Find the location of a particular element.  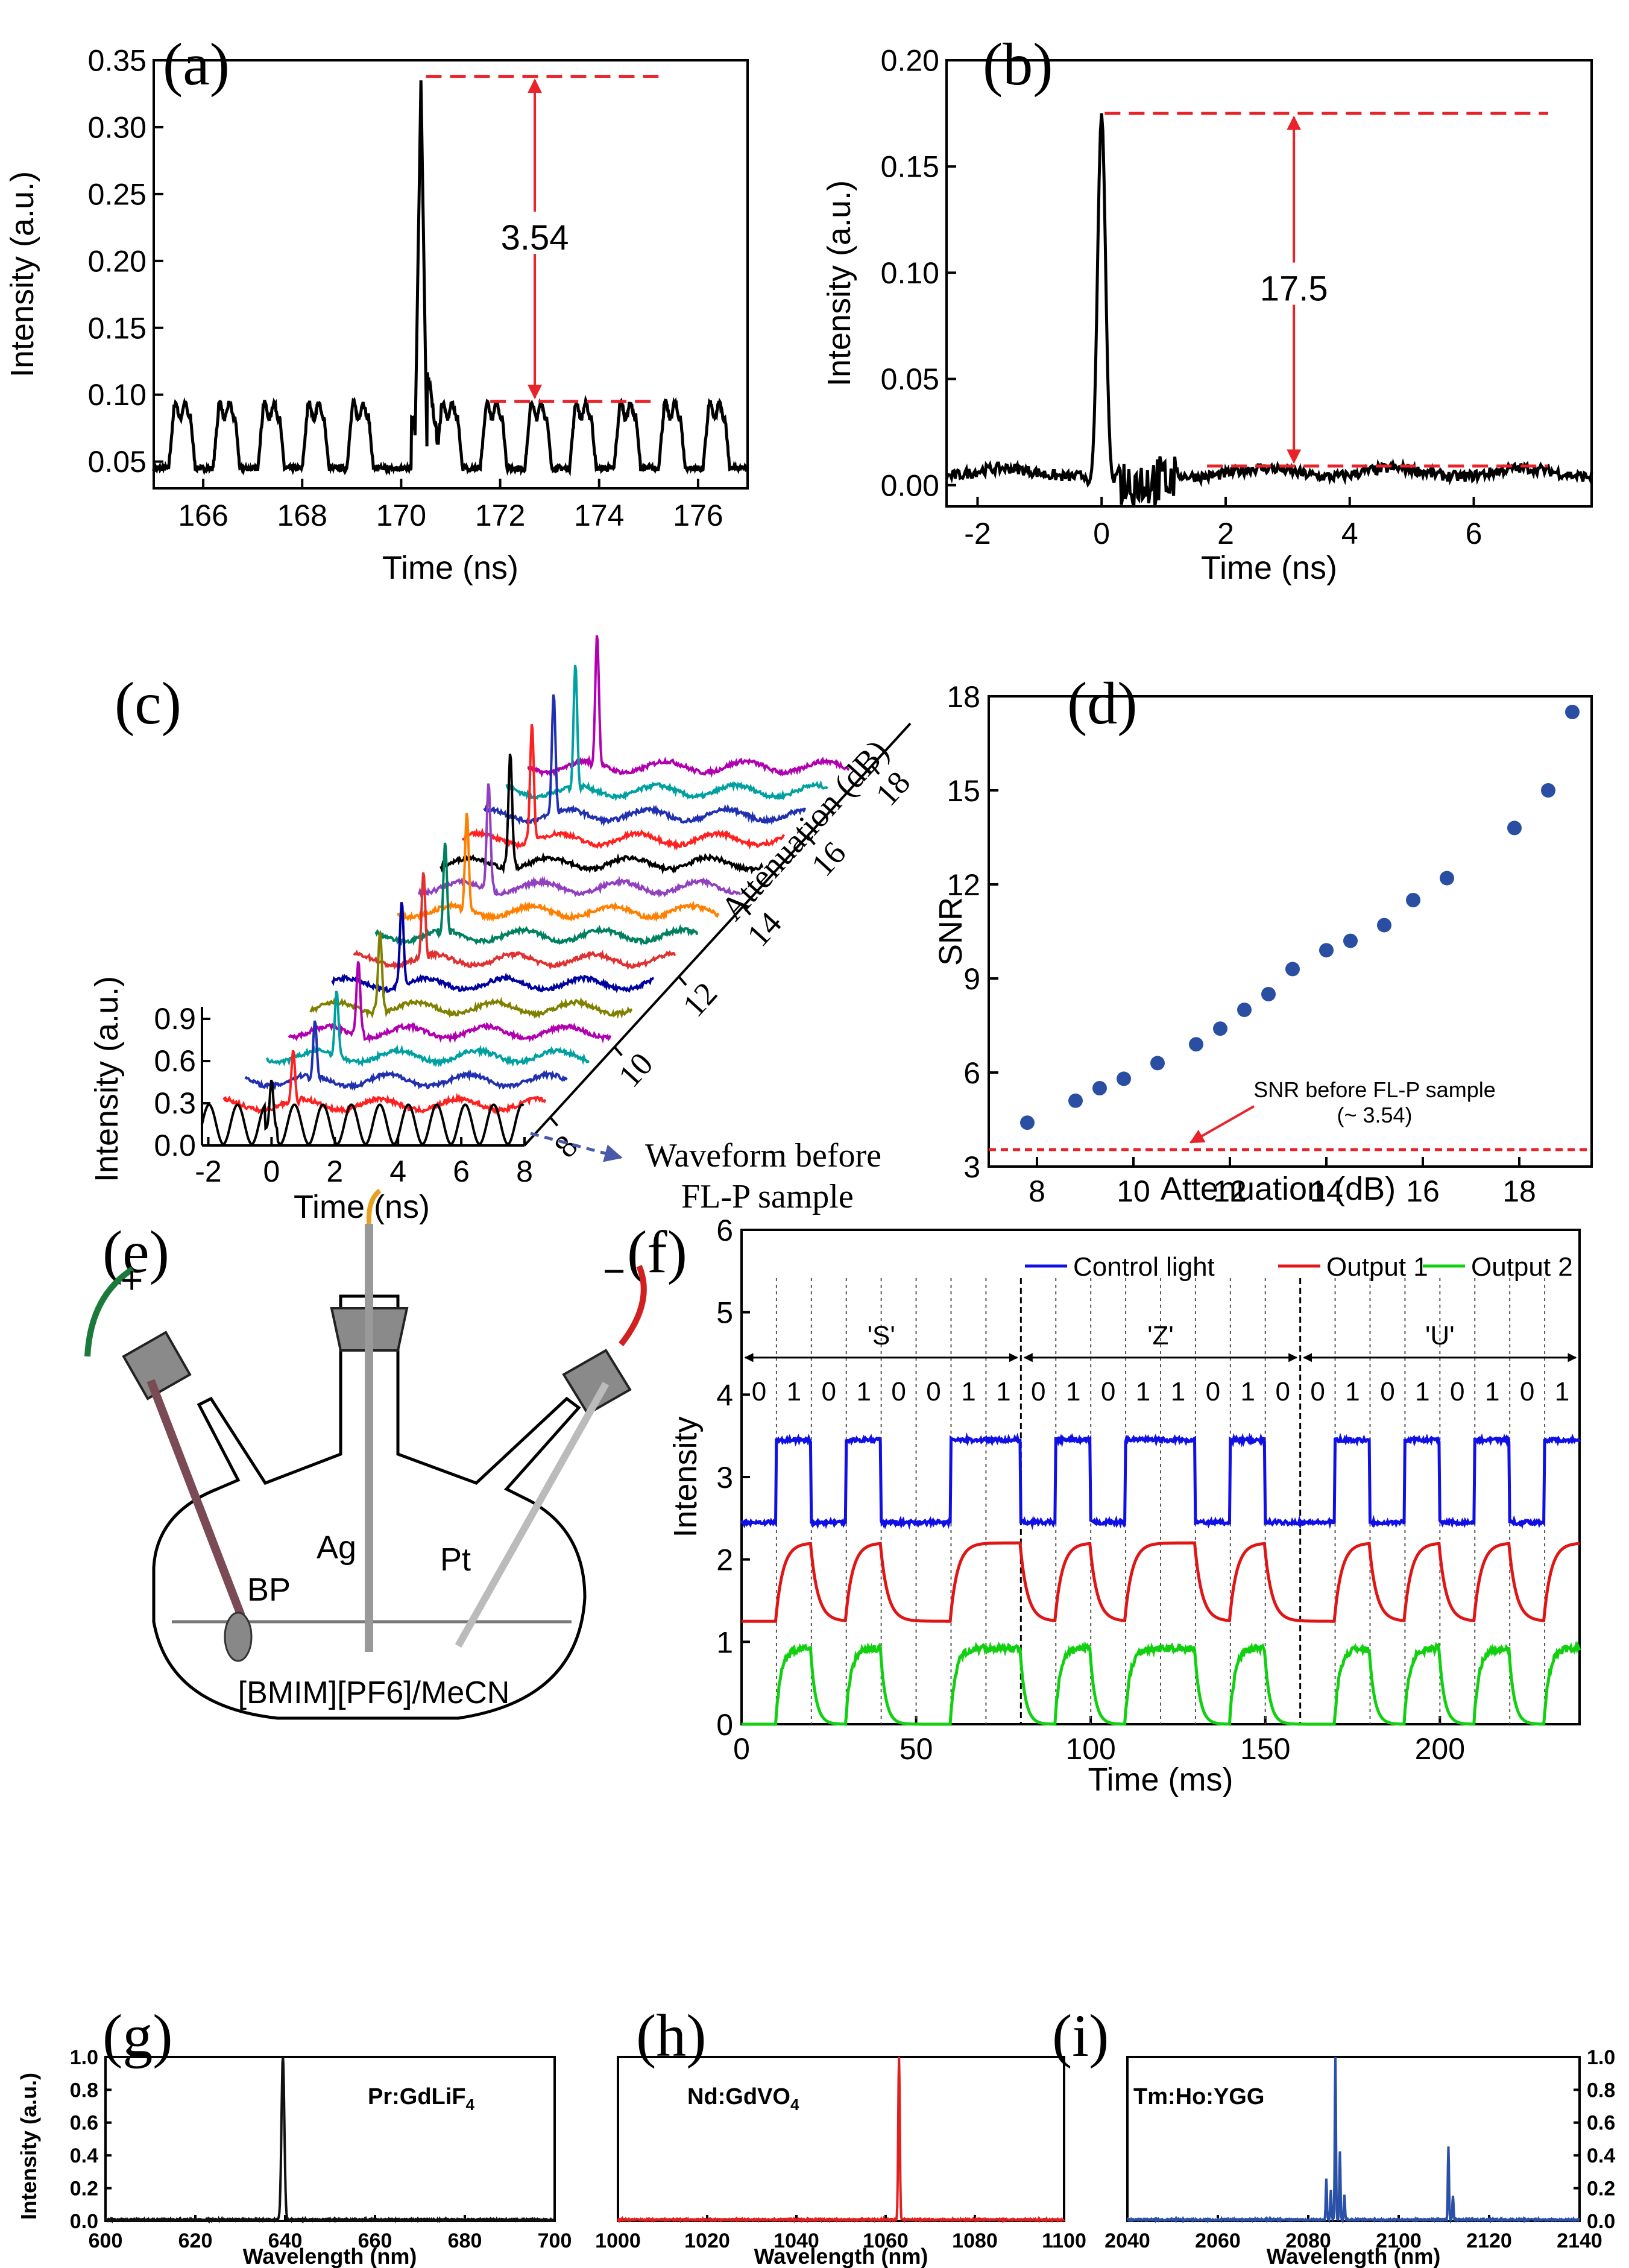

panel-b-annotation-bg is located at coordinates (1294, 284).